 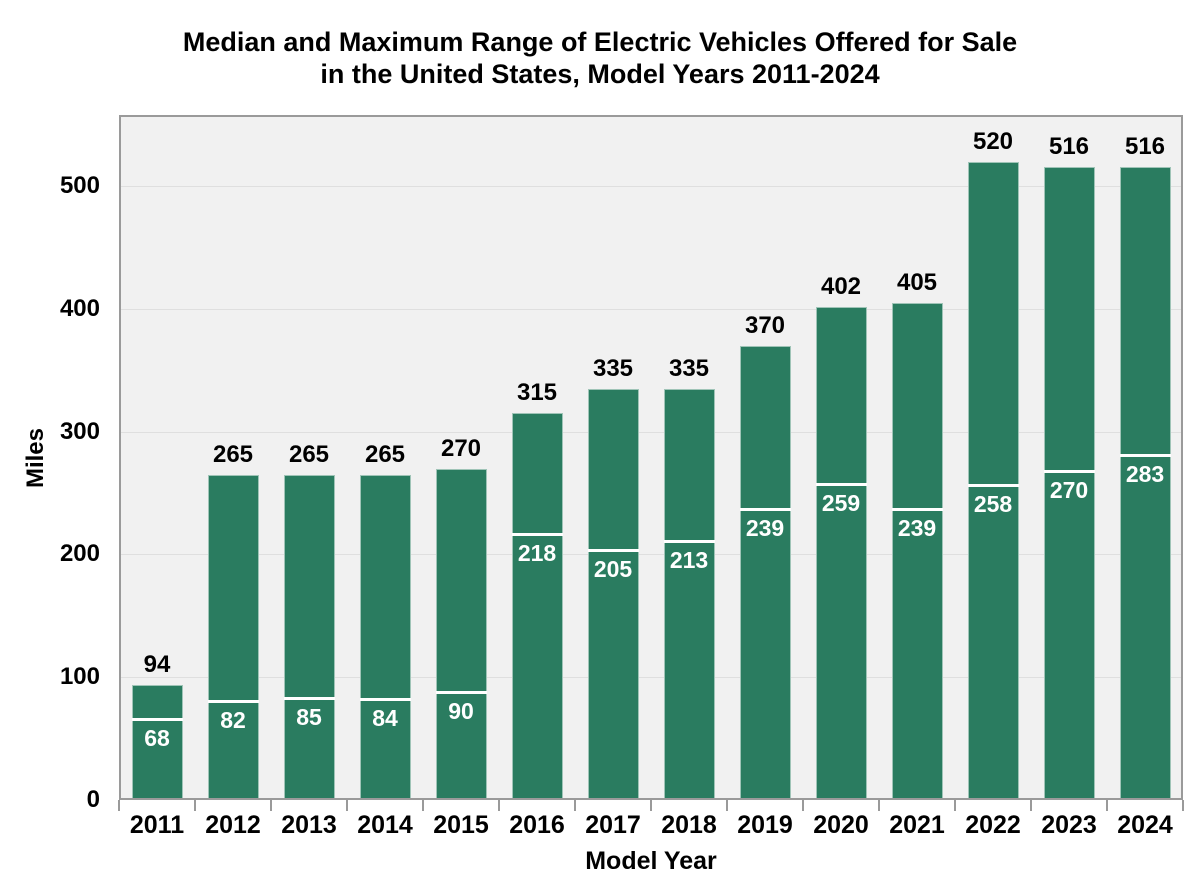 What do you see at coordinates (689, 594) in the screenshot?
I see `bar: 213` at bounding box center [689, 594].